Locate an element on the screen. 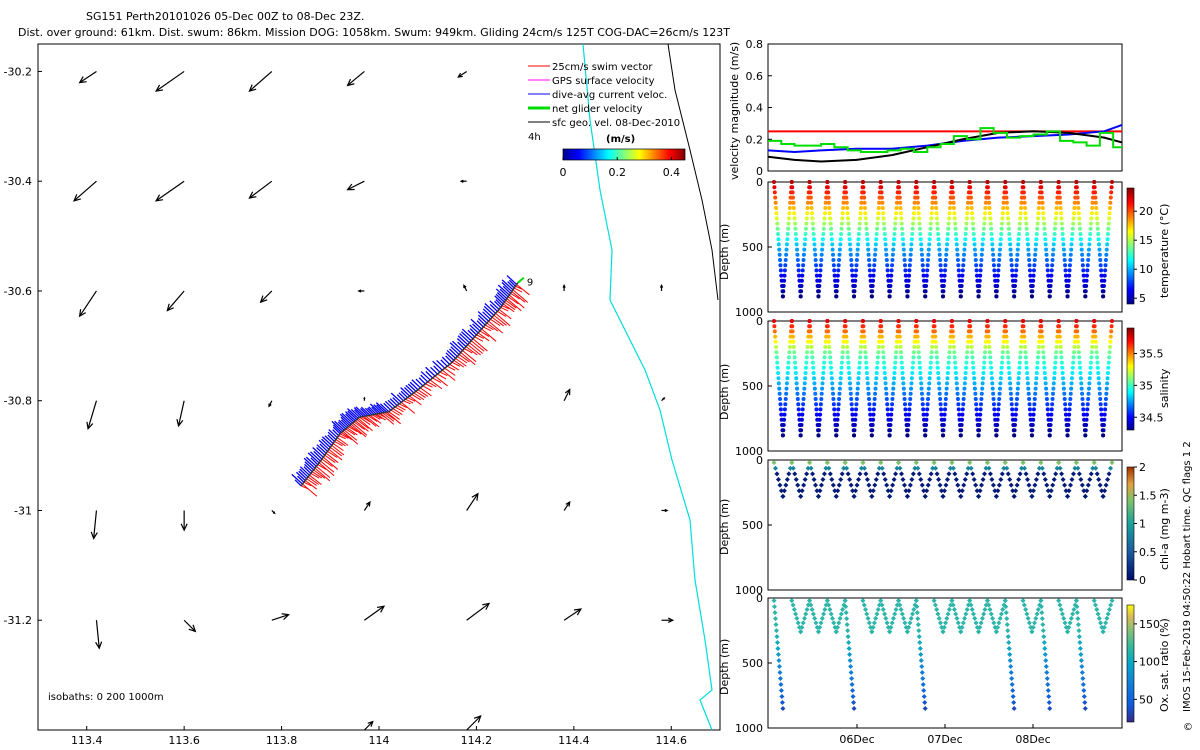 The width and height of the screenshot is (1200, 750). oxygen-ylabel: Depth (m) is located at coordinates (724, 667).